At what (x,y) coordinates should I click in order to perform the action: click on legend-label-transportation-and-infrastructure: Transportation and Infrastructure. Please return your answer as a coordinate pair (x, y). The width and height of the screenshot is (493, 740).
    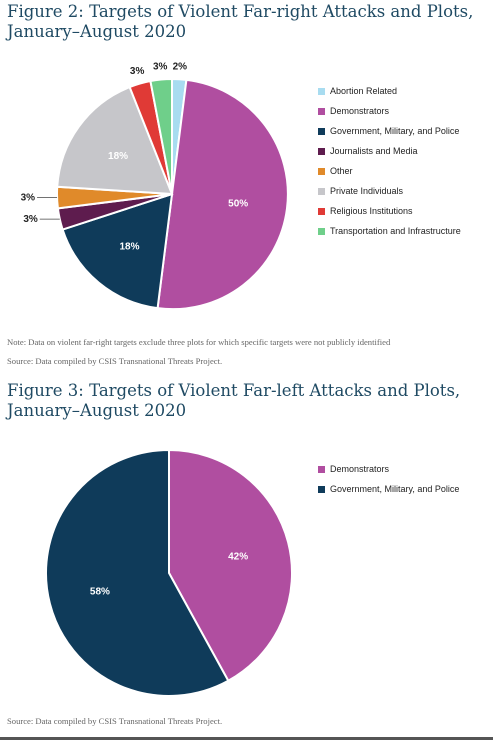
    Looking at the image, I should click on (395, 231).